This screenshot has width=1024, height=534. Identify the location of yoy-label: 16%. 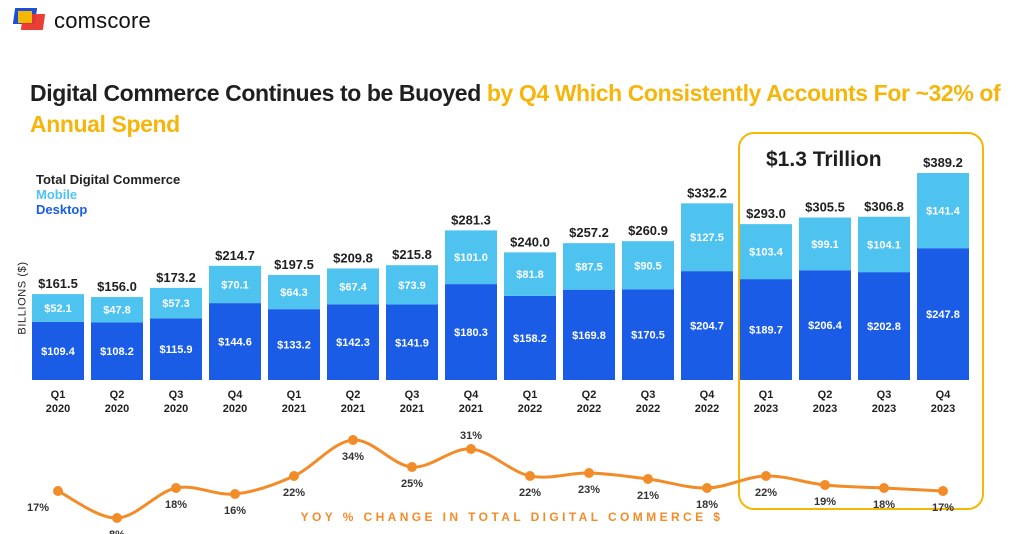
(235, 511).